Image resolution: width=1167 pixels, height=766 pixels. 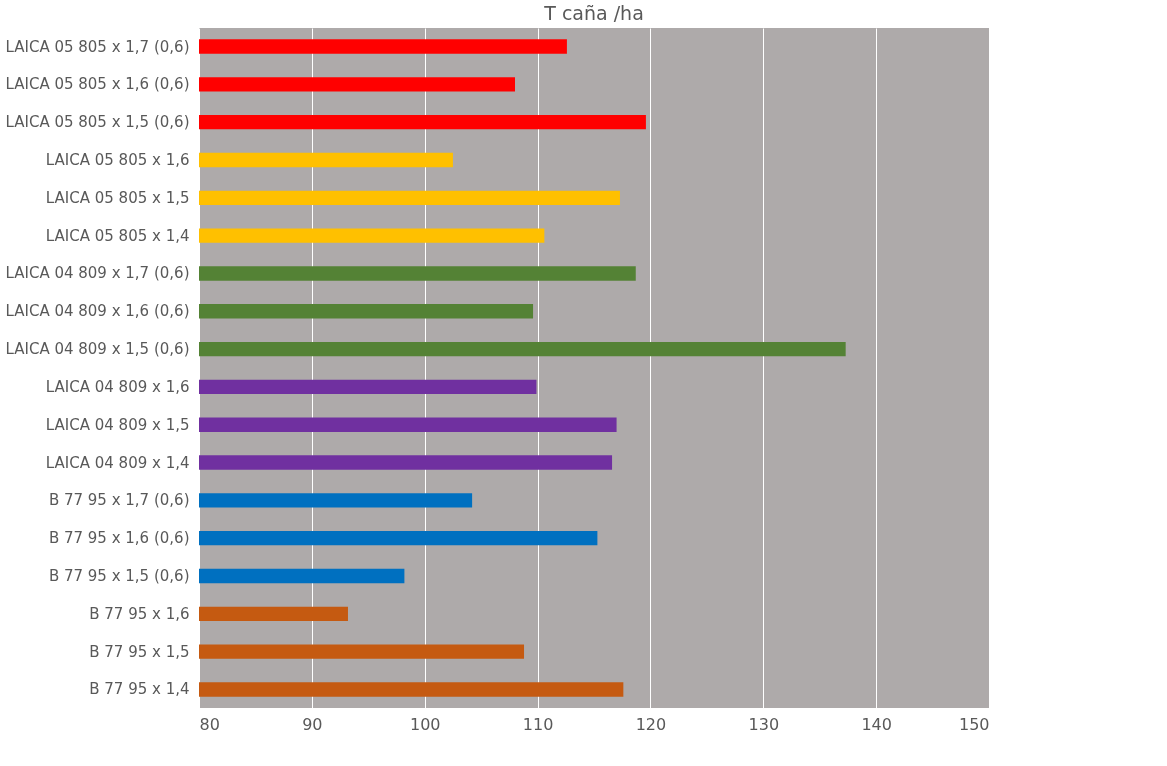 I want to click on y-tick-label: LAICA 05 805 x 1,5 (0,6), so click(x=97, y=122).